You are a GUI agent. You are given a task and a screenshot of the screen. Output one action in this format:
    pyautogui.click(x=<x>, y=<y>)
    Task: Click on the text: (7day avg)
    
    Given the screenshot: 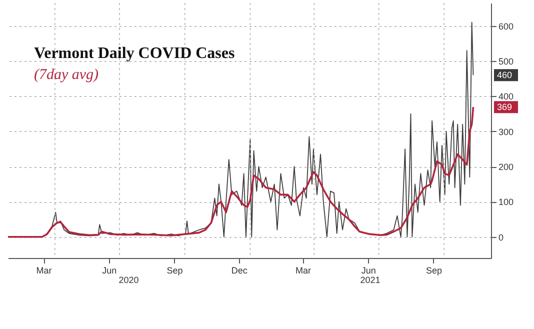 What is the action you would take?
    pyautogui.click(x=66, y=75)
    